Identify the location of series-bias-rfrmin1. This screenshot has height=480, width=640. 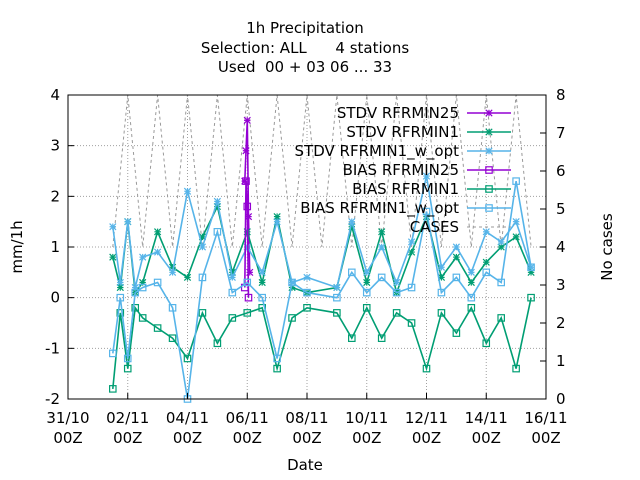
(322, 343).